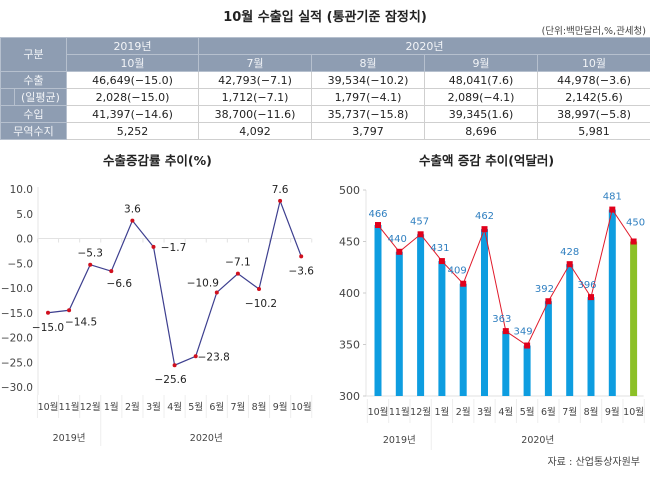  Describe the element at coordinates (349, 396) in the screenshot. I see `y-tick-label: 300` at that location.